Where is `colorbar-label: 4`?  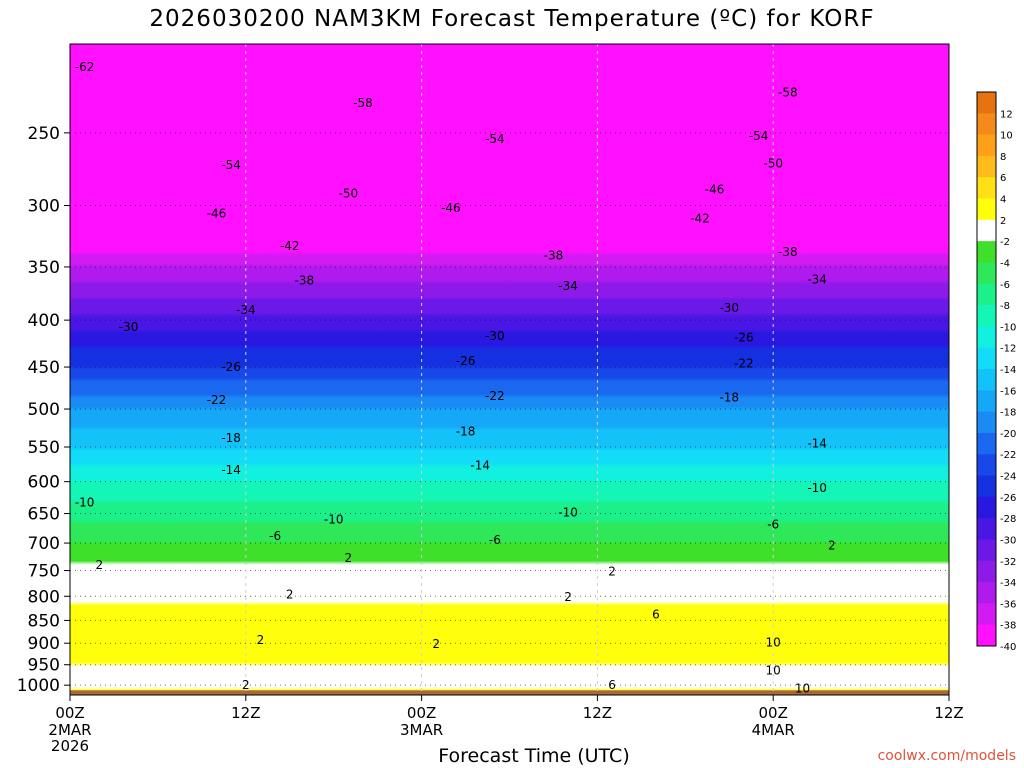
colorbar-label: 4 is located at coordinates (1003, 200).